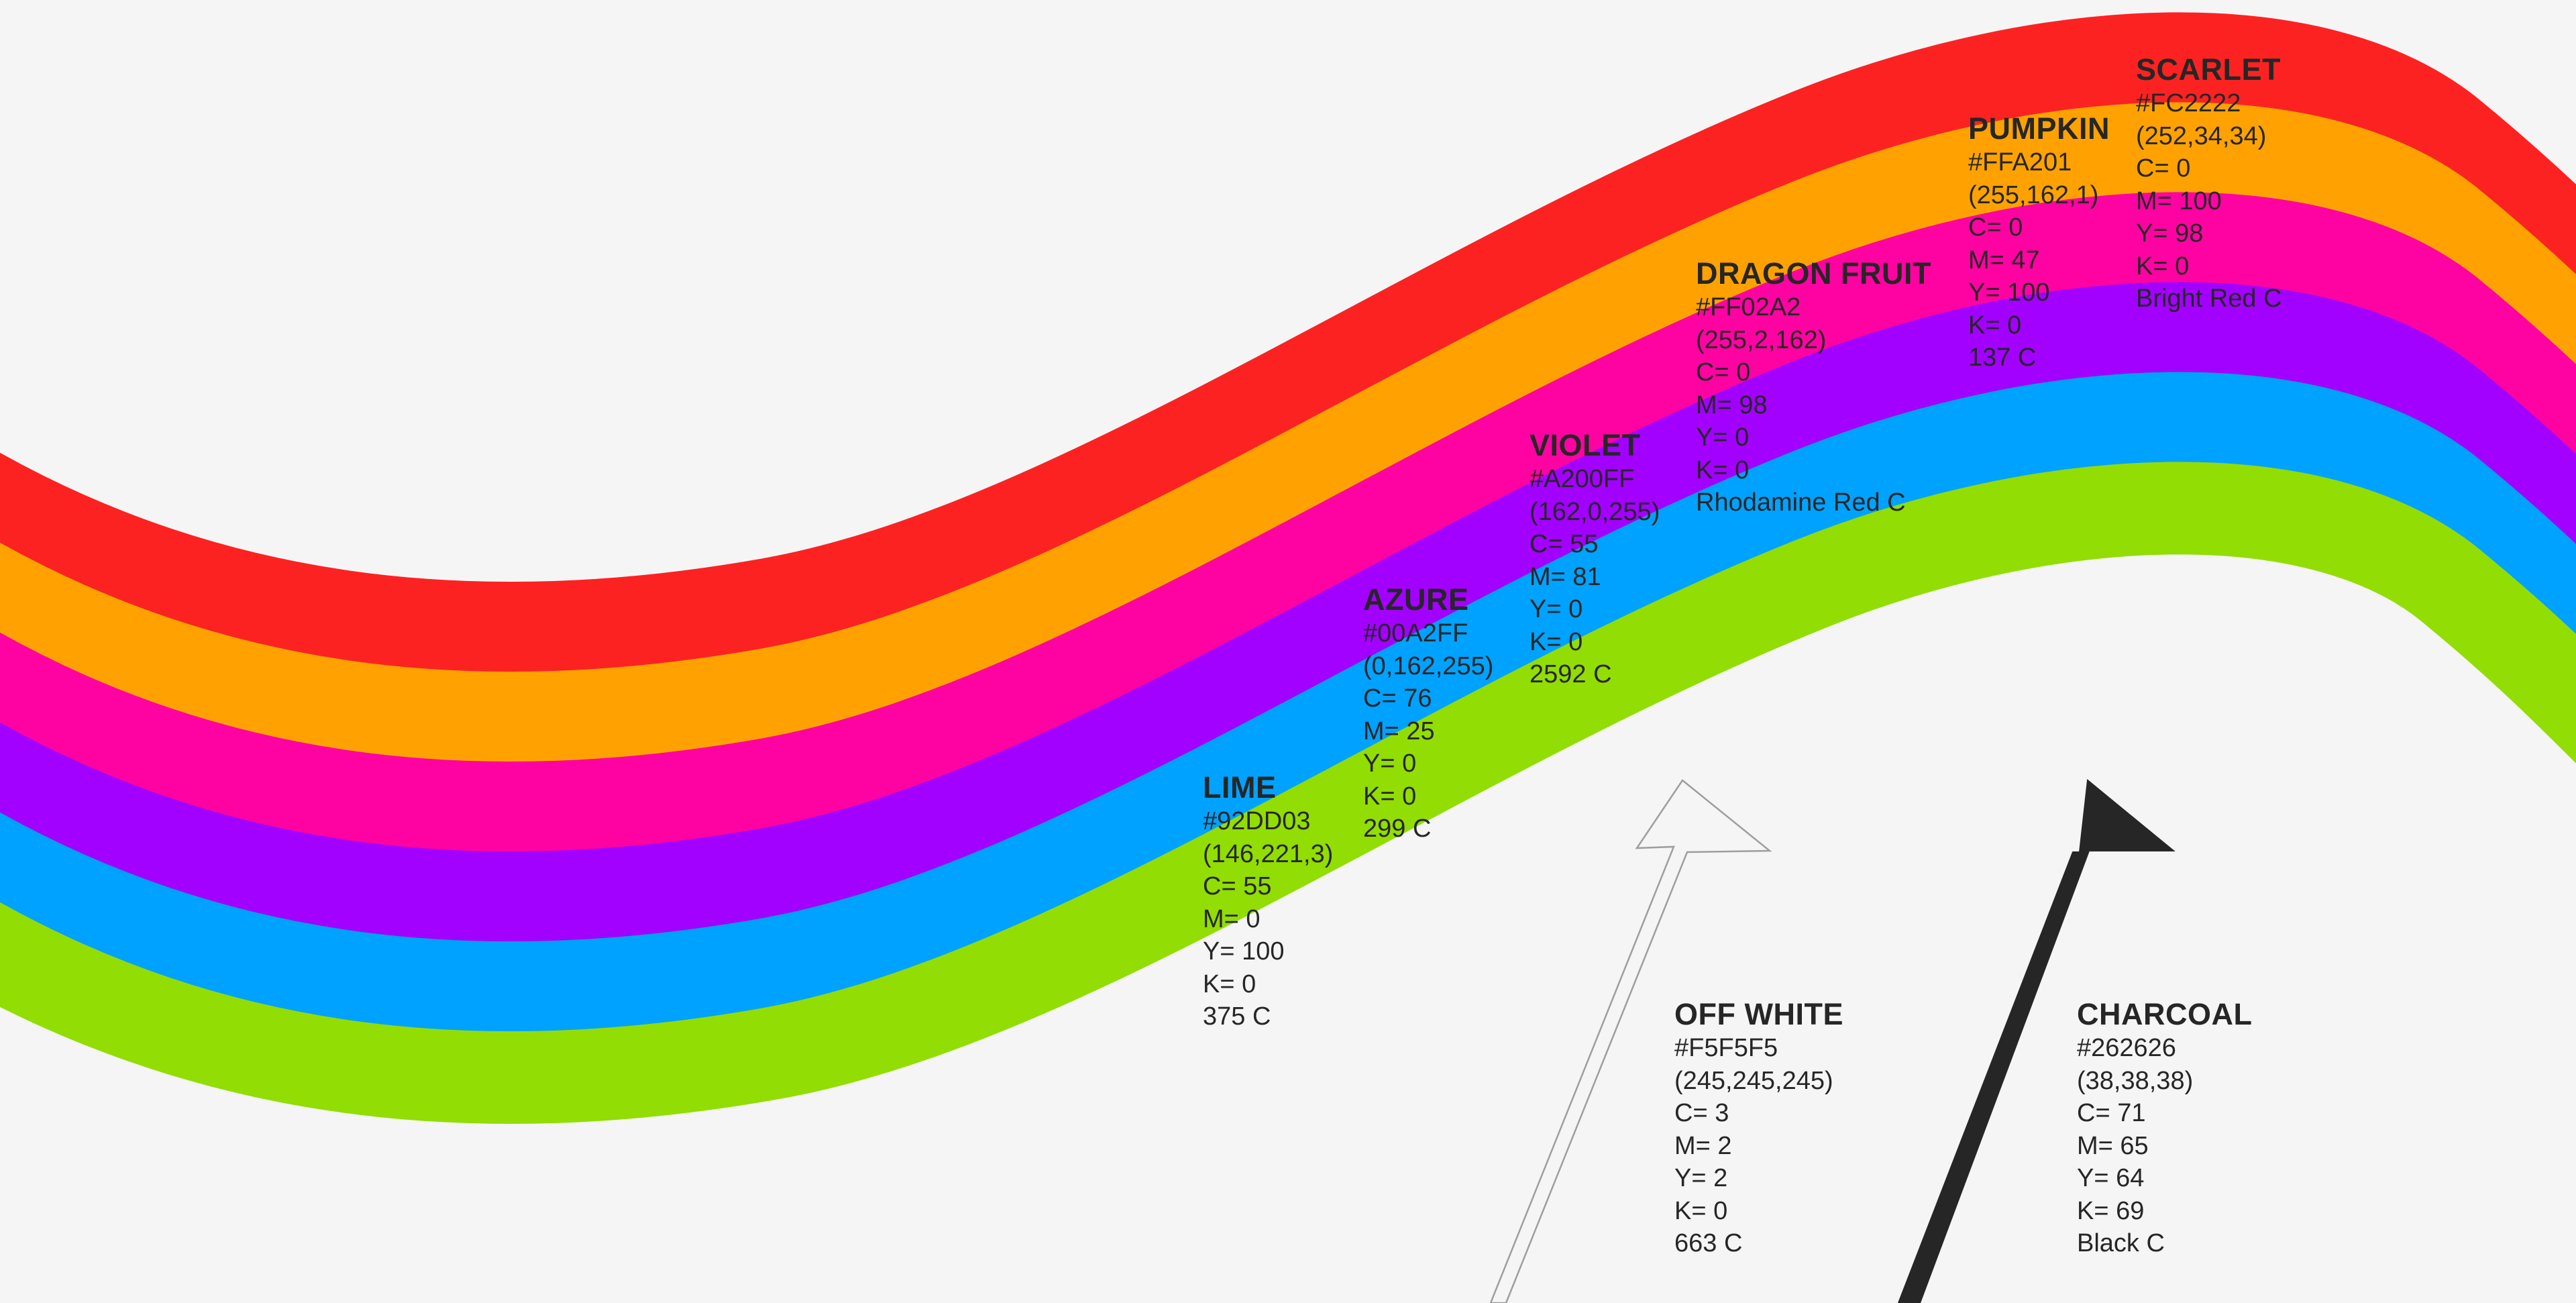  What do you see at coordinates (1630, 1041) in the screenshot?
I see `off-white-arrow-icon` at bounding box center [1630, 1041].